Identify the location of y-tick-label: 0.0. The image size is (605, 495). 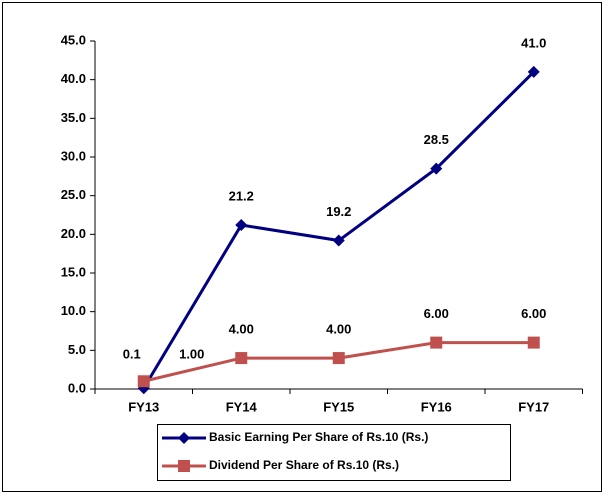
(77, 387).